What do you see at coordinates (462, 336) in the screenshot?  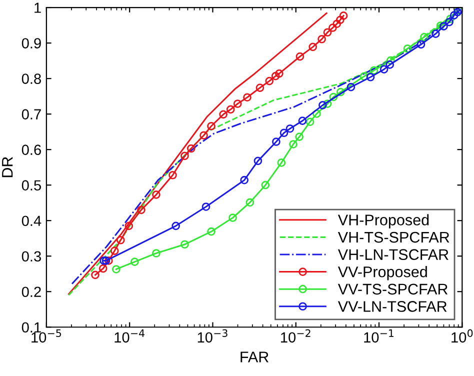 I see `x-tick-label: 10$^{0}$` at bounding box center [462, 336].